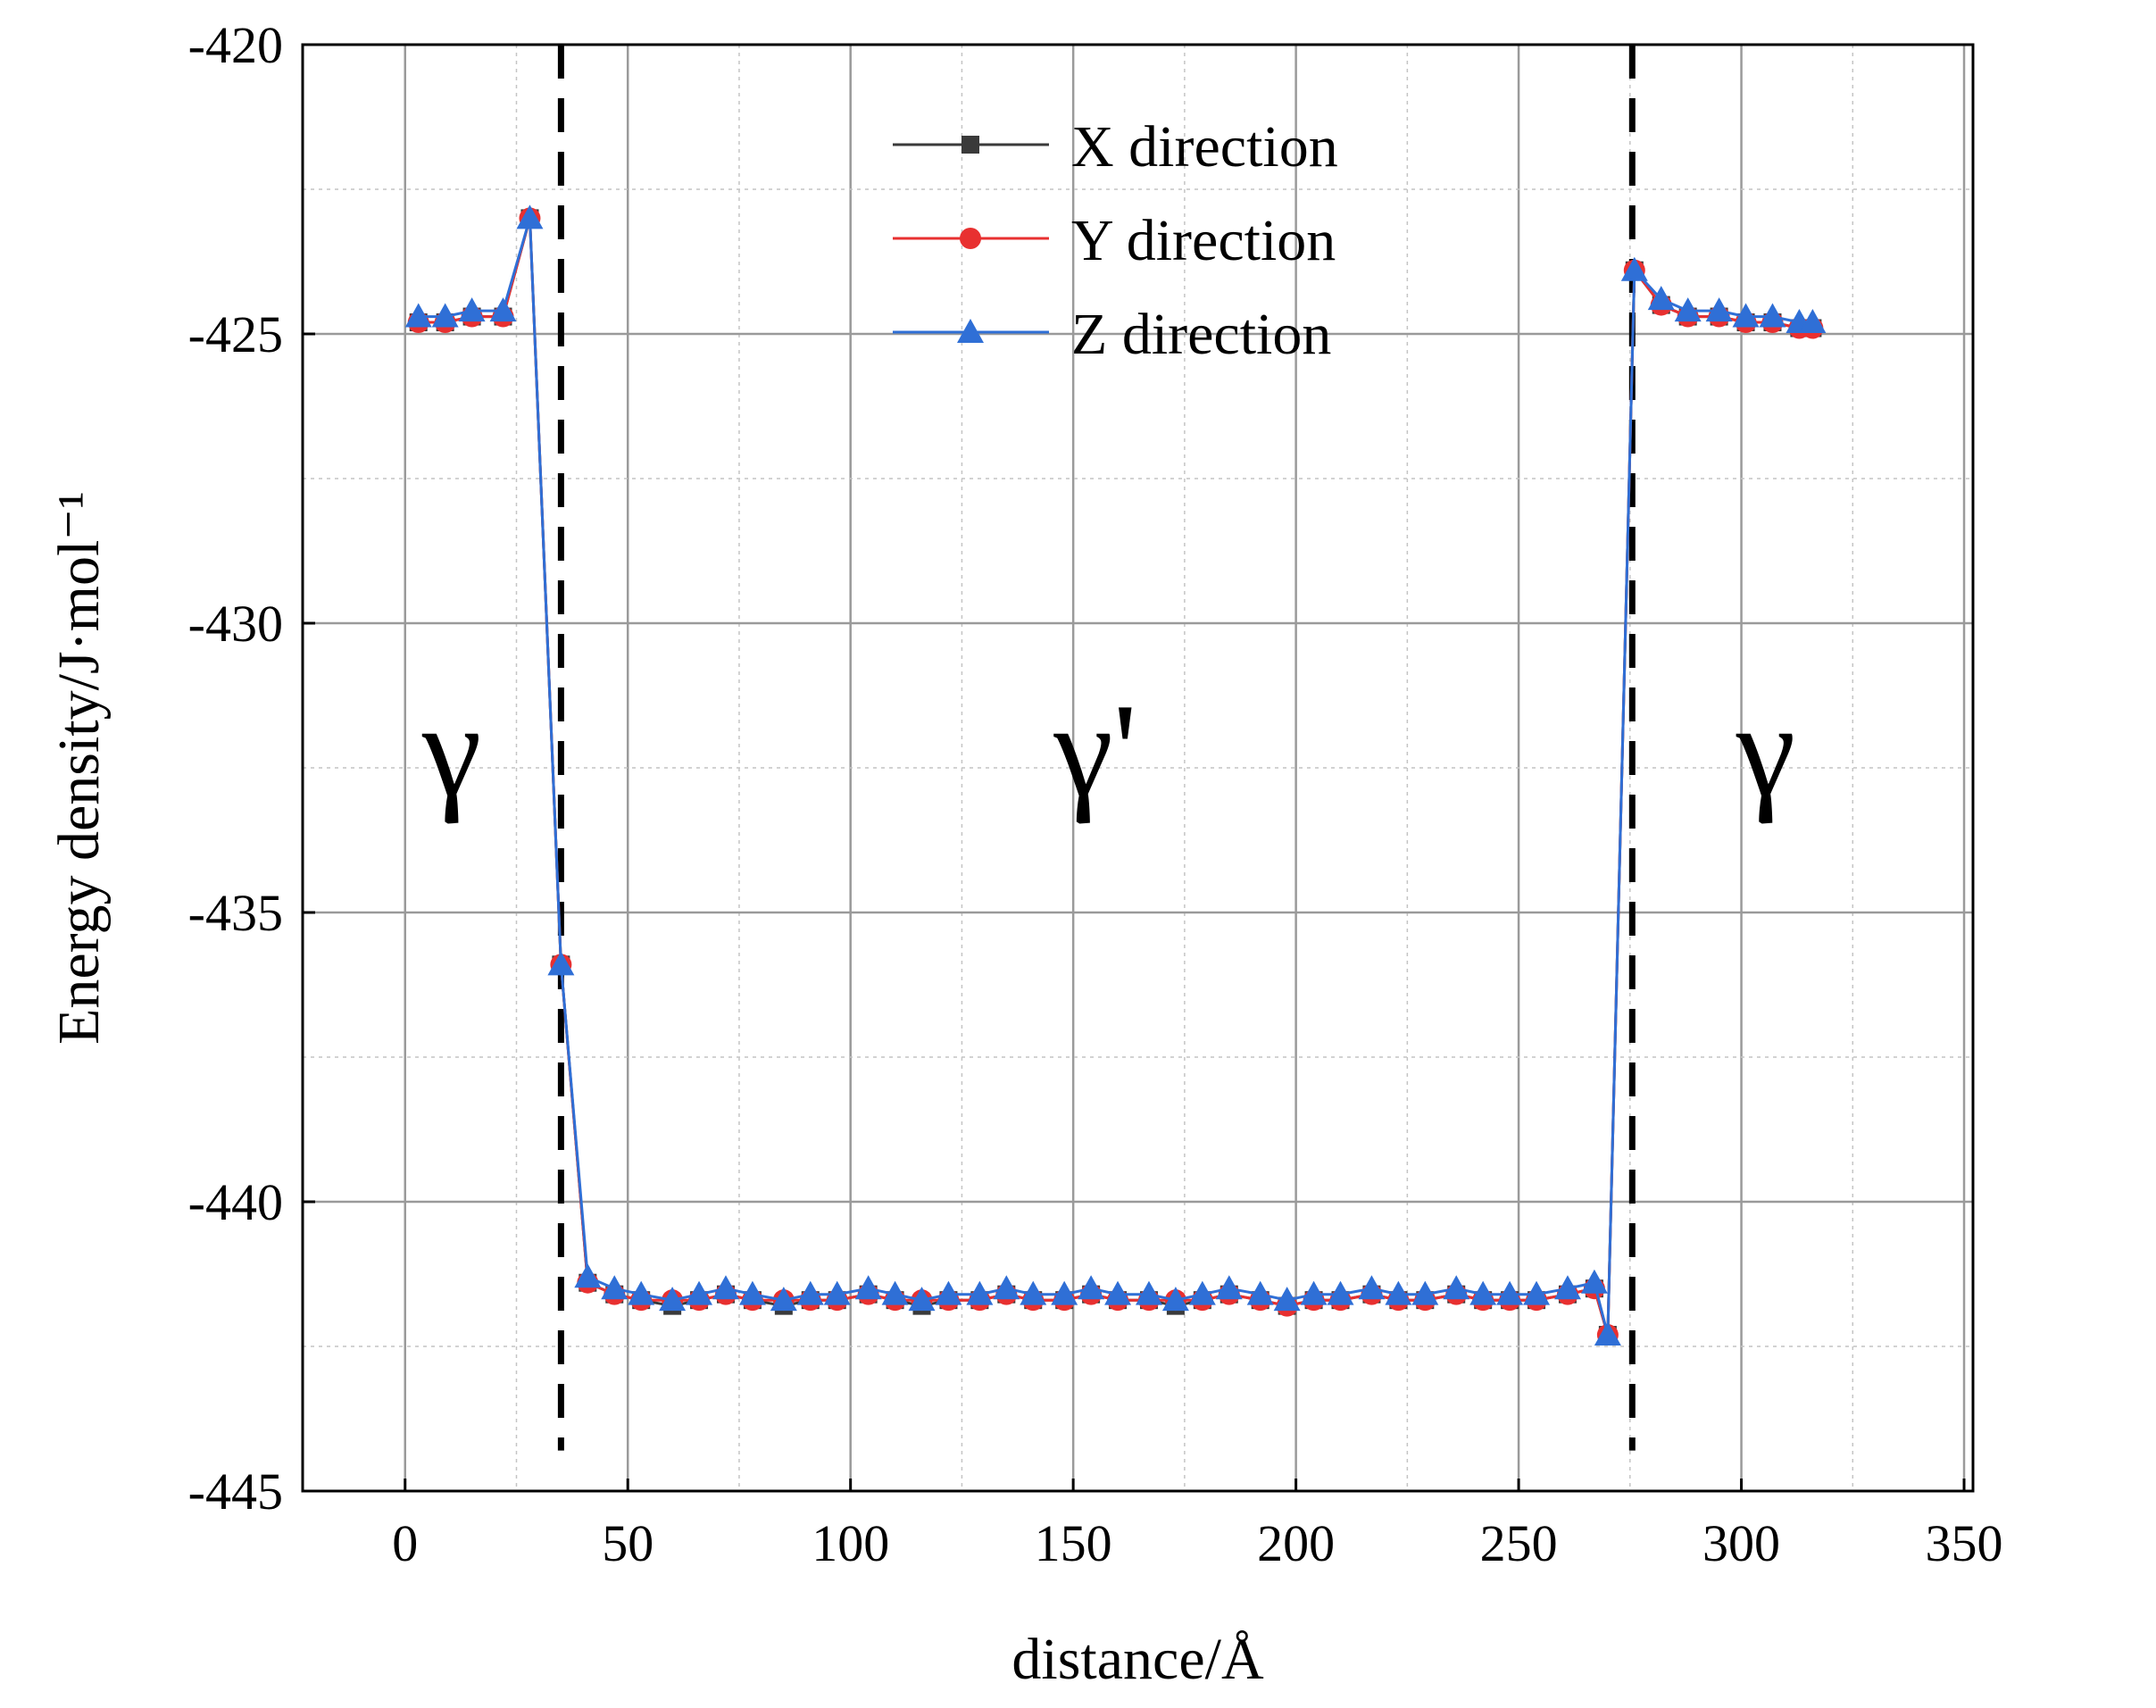  I want to click on y-tick-label: -445, so click(235, 1491).